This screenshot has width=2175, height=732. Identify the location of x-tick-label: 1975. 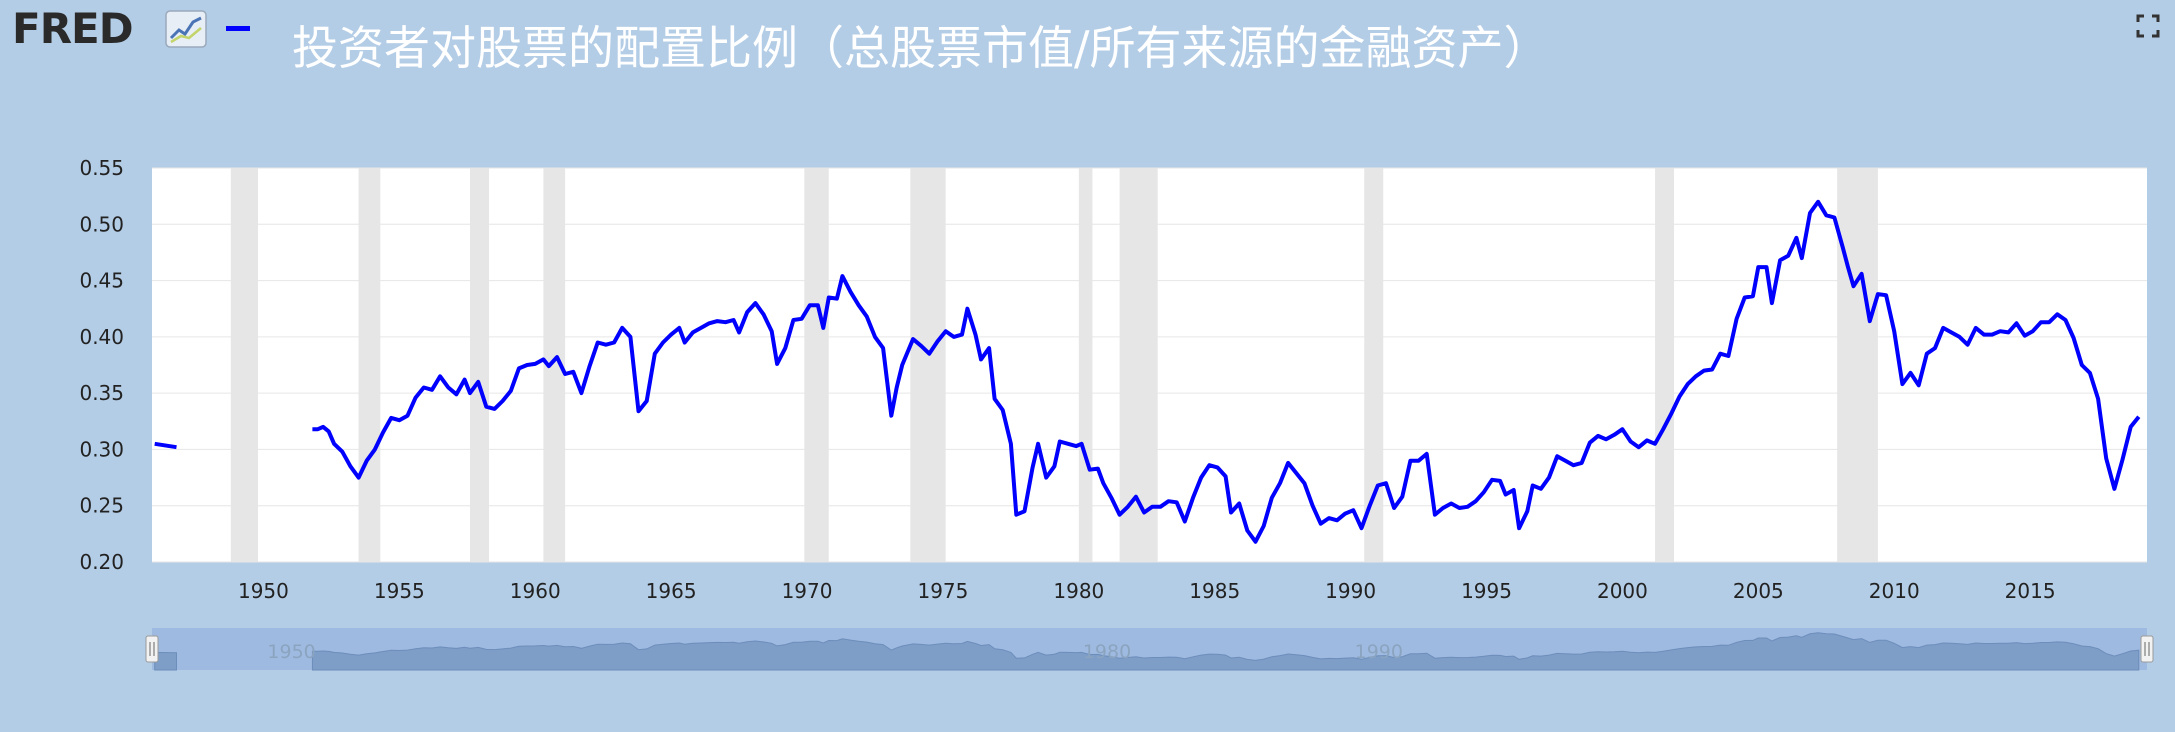
(942, 591).